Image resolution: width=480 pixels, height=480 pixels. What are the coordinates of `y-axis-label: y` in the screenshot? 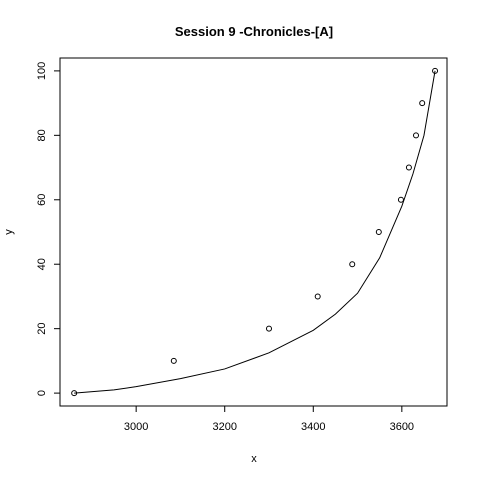 It's located at (9, 232).